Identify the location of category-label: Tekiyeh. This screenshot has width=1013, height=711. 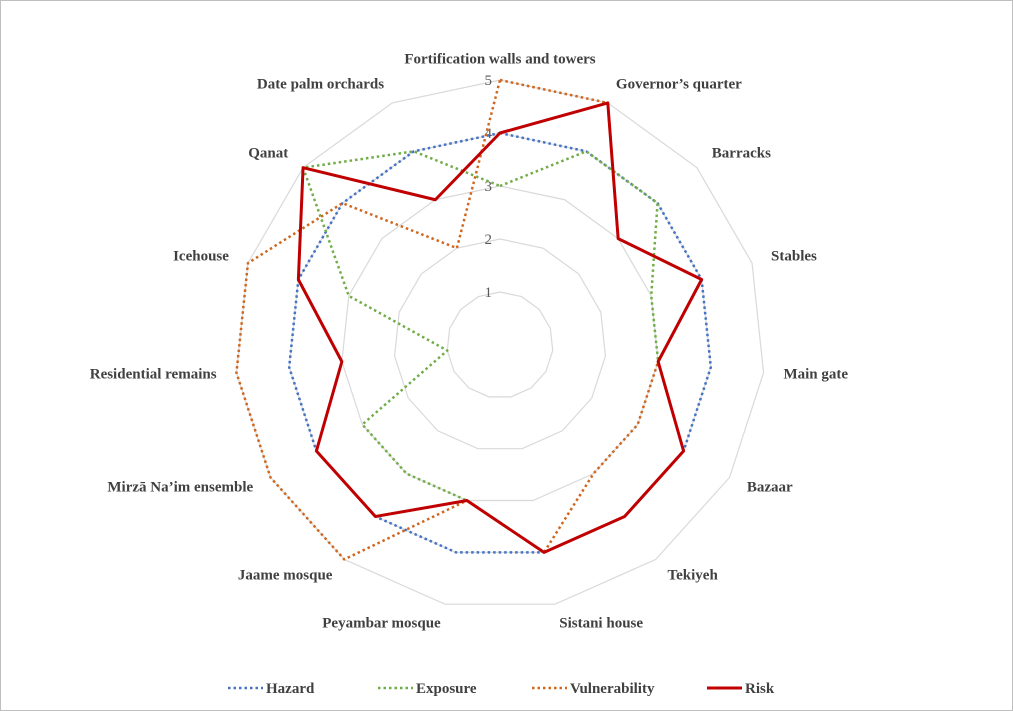
(692, 575).